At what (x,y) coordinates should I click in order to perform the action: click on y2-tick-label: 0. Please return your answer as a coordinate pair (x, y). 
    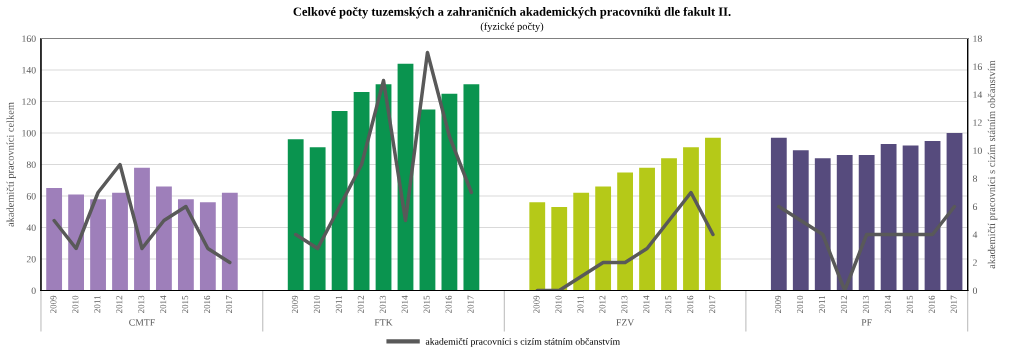
    Looking at the image, I should click on (975, 290).